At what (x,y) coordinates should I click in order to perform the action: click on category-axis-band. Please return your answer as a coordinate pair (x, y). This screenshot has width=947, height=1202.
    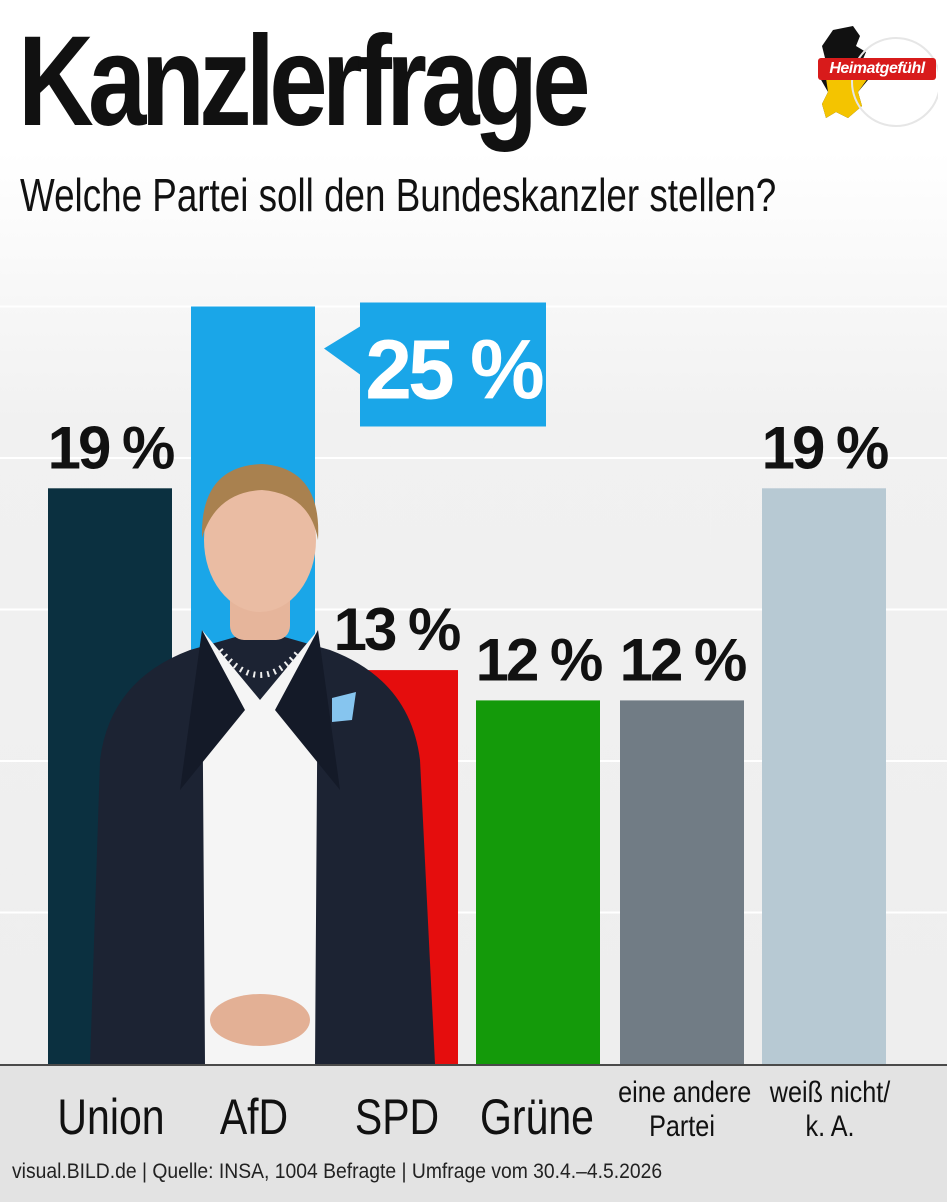
    Looking at the image, I should click on (473, 1133).